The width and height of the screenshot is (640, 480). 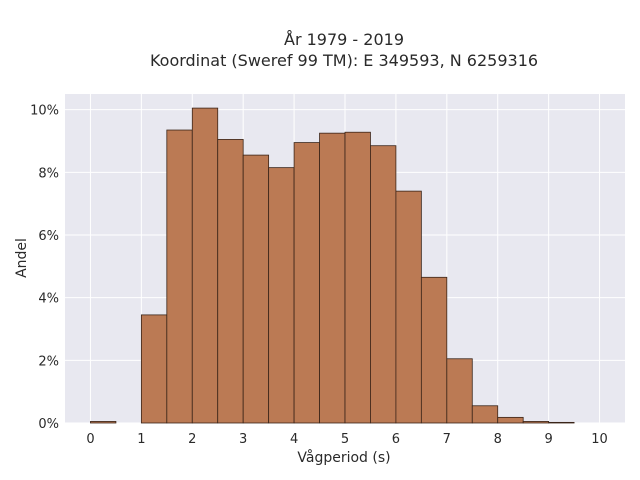 What do you see at coordinates (48, 361) in the screenshot?
I see `y-tick-label: 2%` at bounding box center [48, 361].